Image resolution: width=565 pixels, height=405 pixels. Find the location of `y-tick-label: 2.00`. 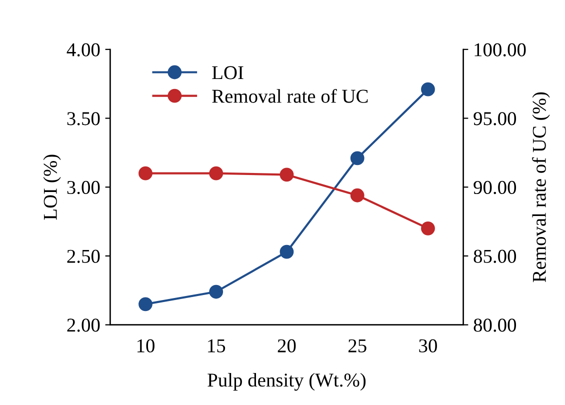

y-tick-label: 2.00 is located at coordinates (83, 325).